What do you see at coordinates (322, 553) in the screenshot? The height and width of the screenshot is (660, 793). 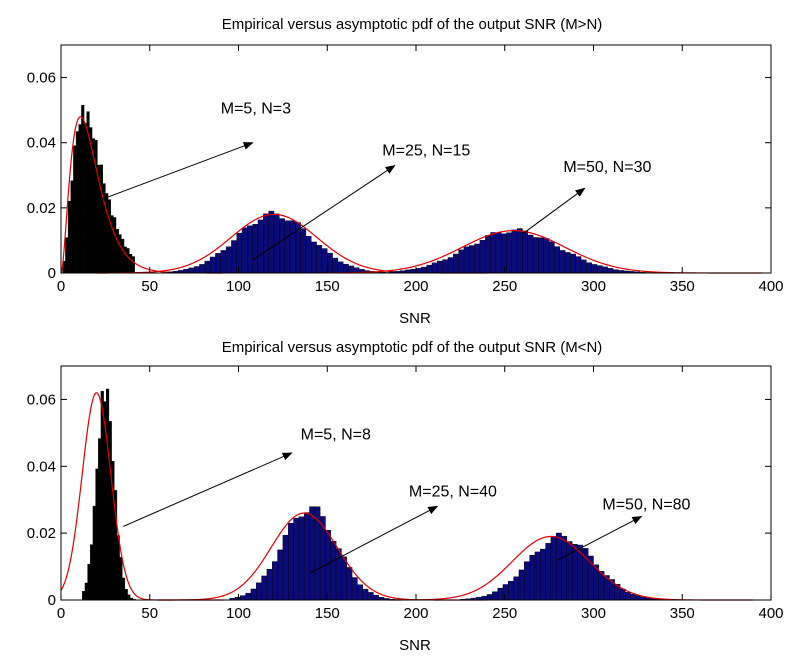 I see `series-1-group` at bounding box center [322, 553].